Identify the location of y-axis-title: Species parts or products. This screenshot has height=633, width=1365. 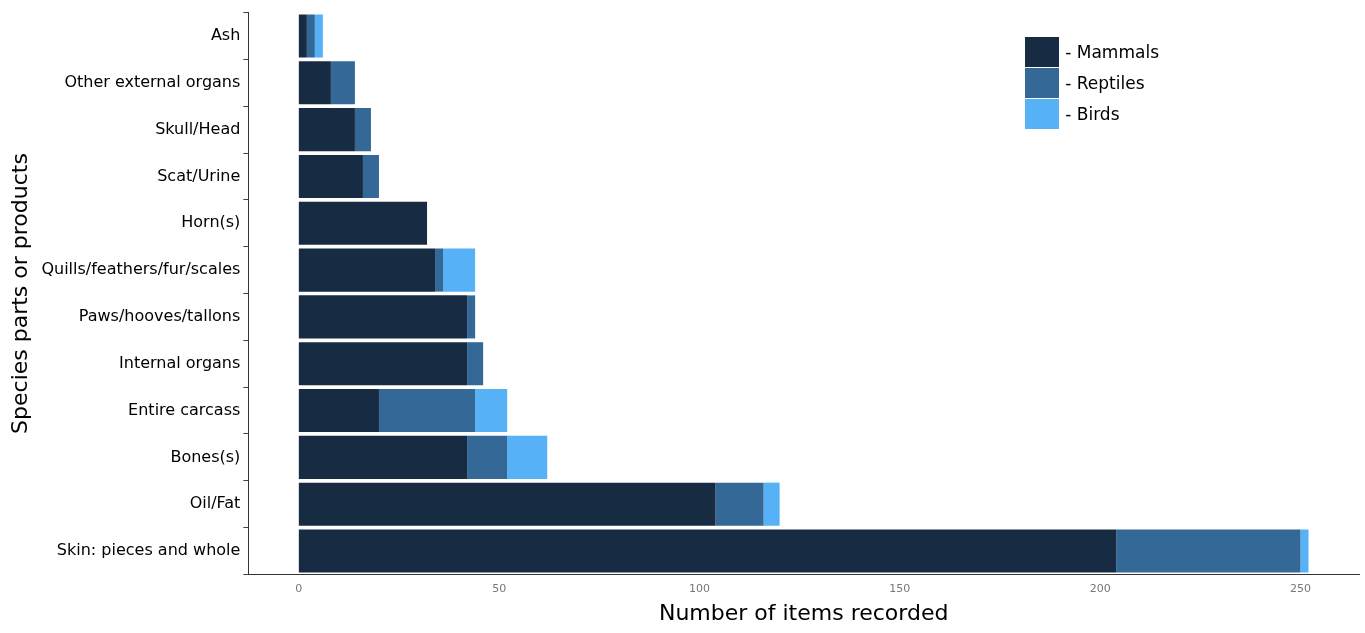
(19, 293).